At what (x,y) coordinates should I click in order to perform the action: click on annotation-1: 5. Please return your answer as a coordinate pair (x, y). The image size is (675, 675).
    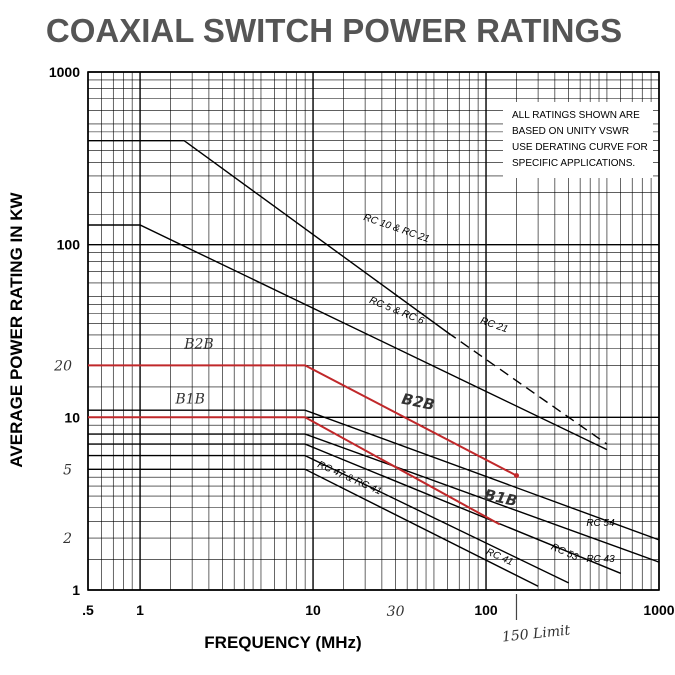
    Looking at the image, I should click on (67, 470).